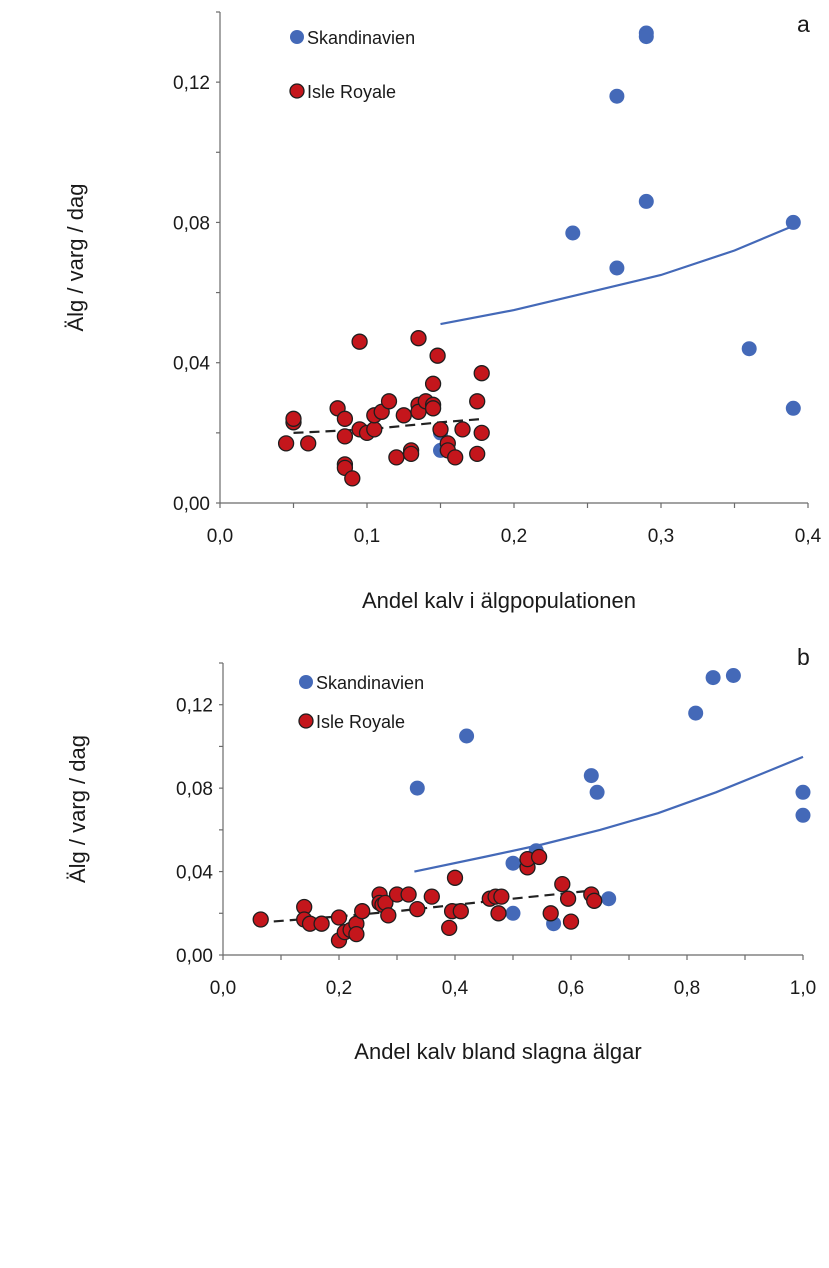 The width and height of the screenshot is (829, 1268). I want to click on panel-b-y-tick-label: 0,08, so click(194, 789).